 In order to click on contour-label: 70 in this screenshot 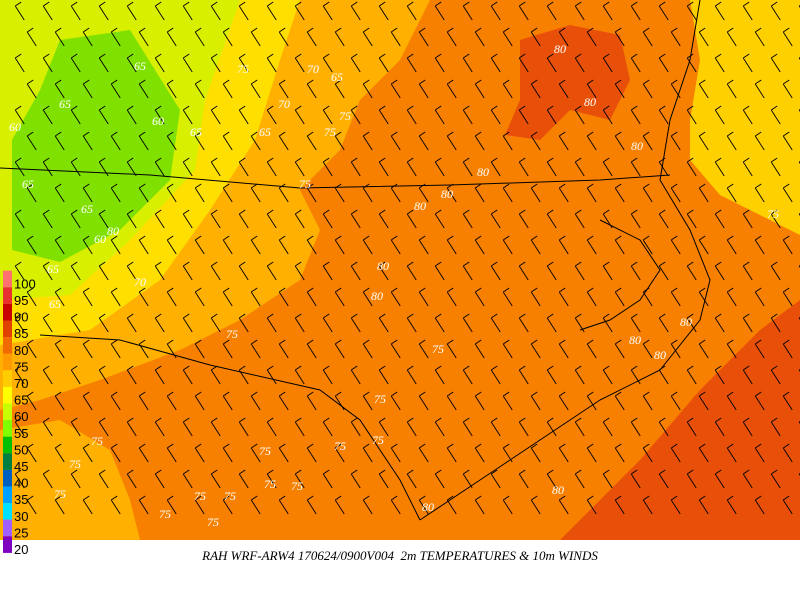, I will do `click(313, 69)`.